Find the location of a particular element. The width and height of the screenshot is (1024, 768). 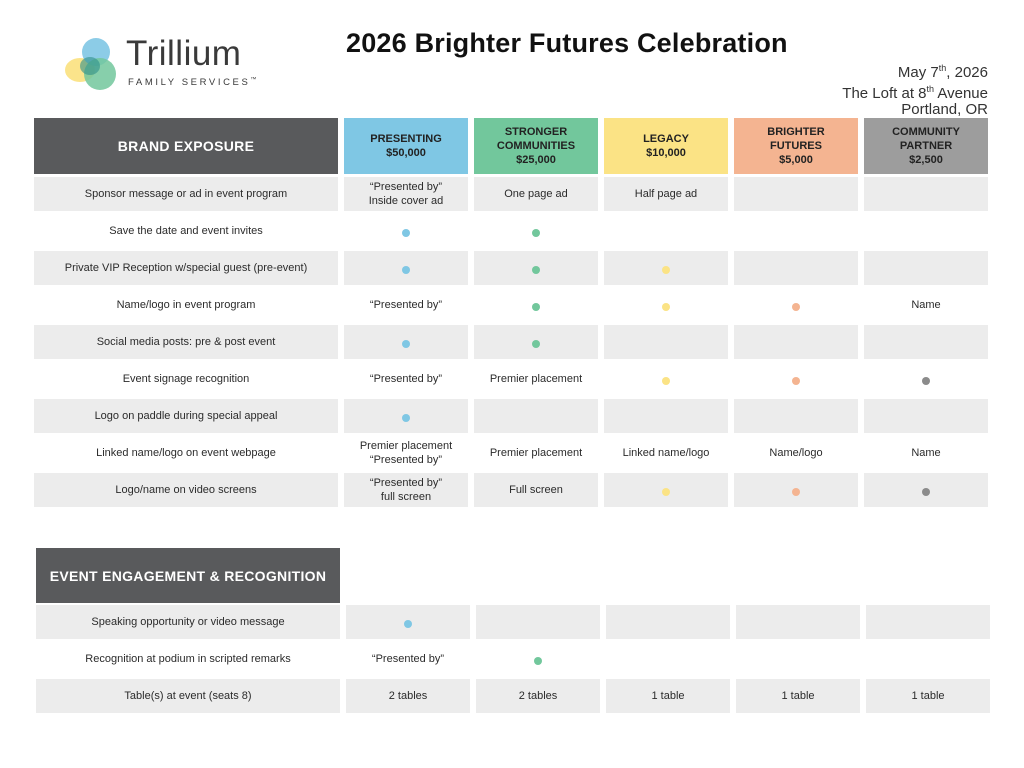

tier-header-line: $2,500 is located at coordinates (926, 160).